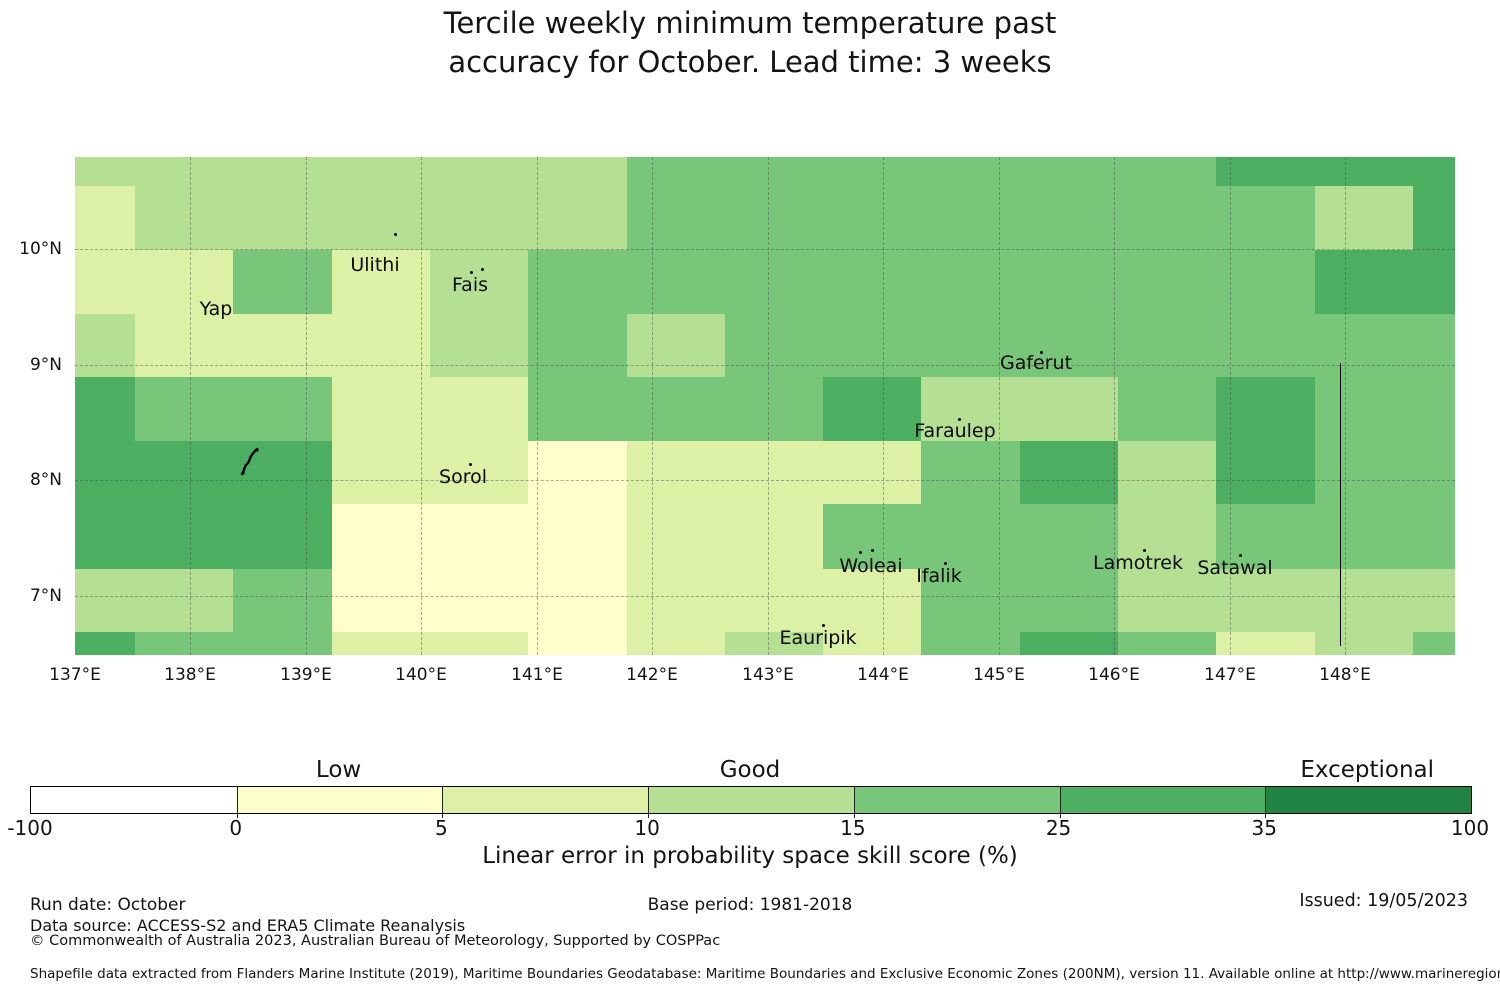 The height and width of the screenshot is (990, 1500). I want to click on island-dot-faraulep, so click(959, 419).